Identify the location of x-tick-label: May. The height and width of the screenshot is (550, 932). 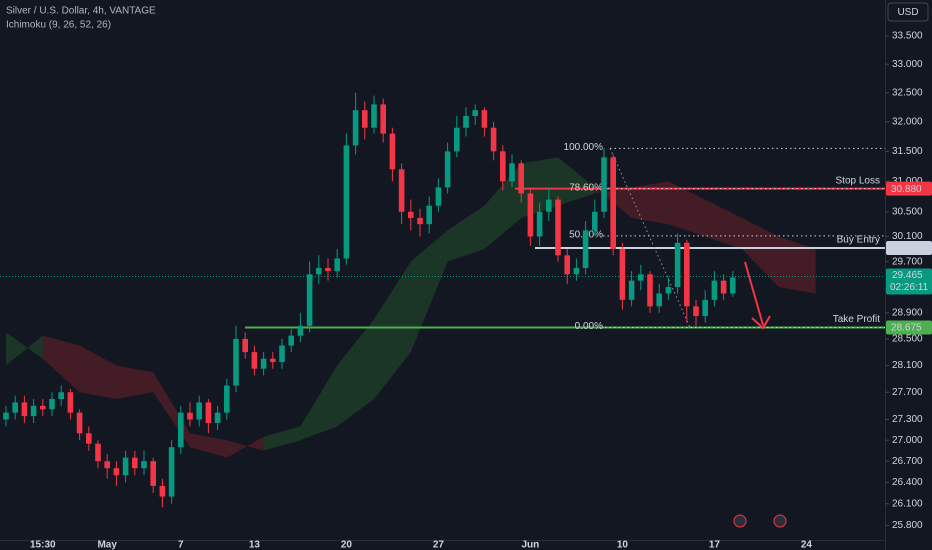
(107, 545).